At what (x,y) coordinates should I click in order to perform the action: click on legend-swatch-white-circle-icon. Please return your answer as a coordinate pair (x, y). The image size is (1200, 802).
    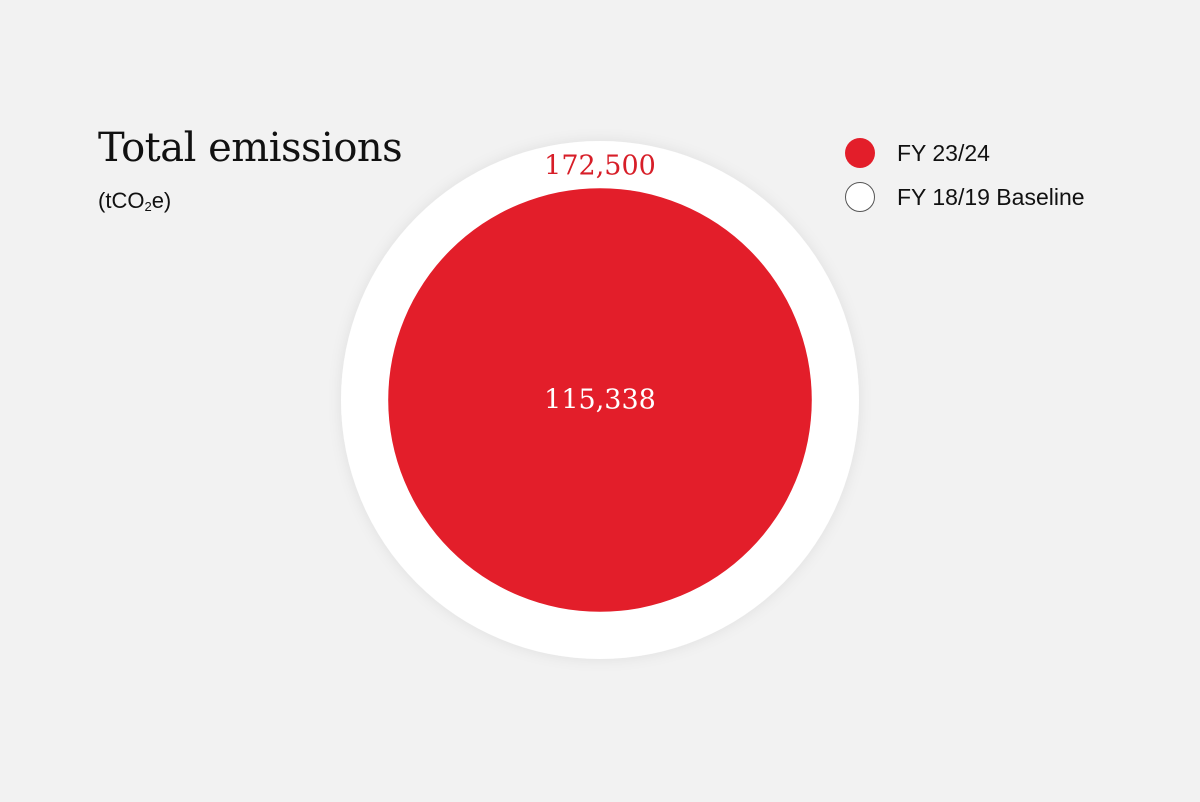
    Looking at the image, I should click on (860, 197).